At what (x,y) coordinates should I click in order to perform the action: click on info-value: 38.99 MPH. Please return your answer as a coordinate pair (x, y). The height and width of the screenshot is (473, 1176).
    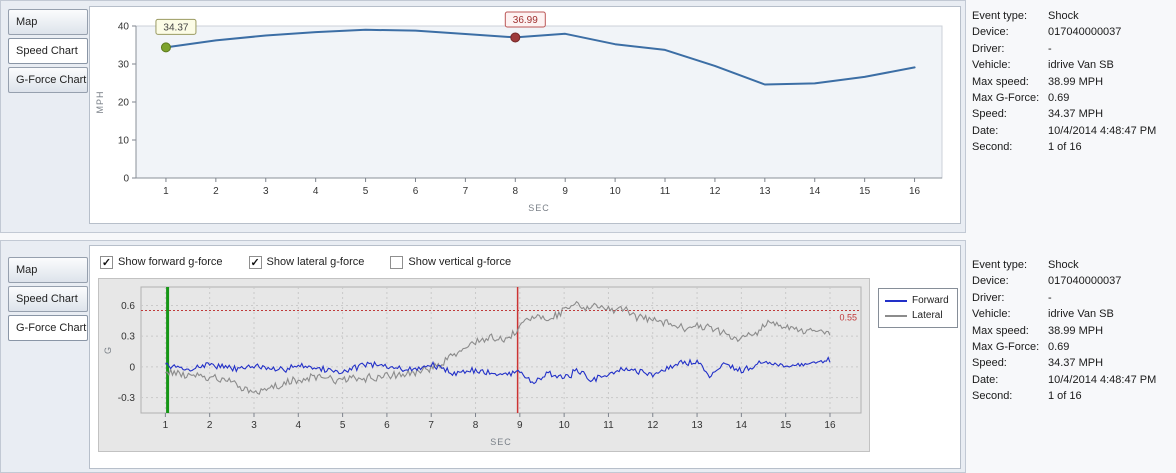
    Looking at the image, I should click on (1076, 330).